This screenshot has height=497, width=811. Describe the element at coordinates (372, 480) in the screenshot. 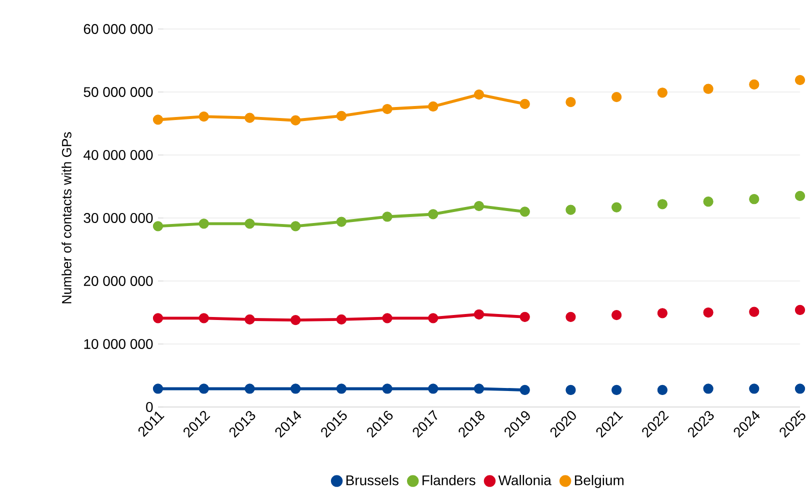

I see `legend-label: Brussels` at that location.